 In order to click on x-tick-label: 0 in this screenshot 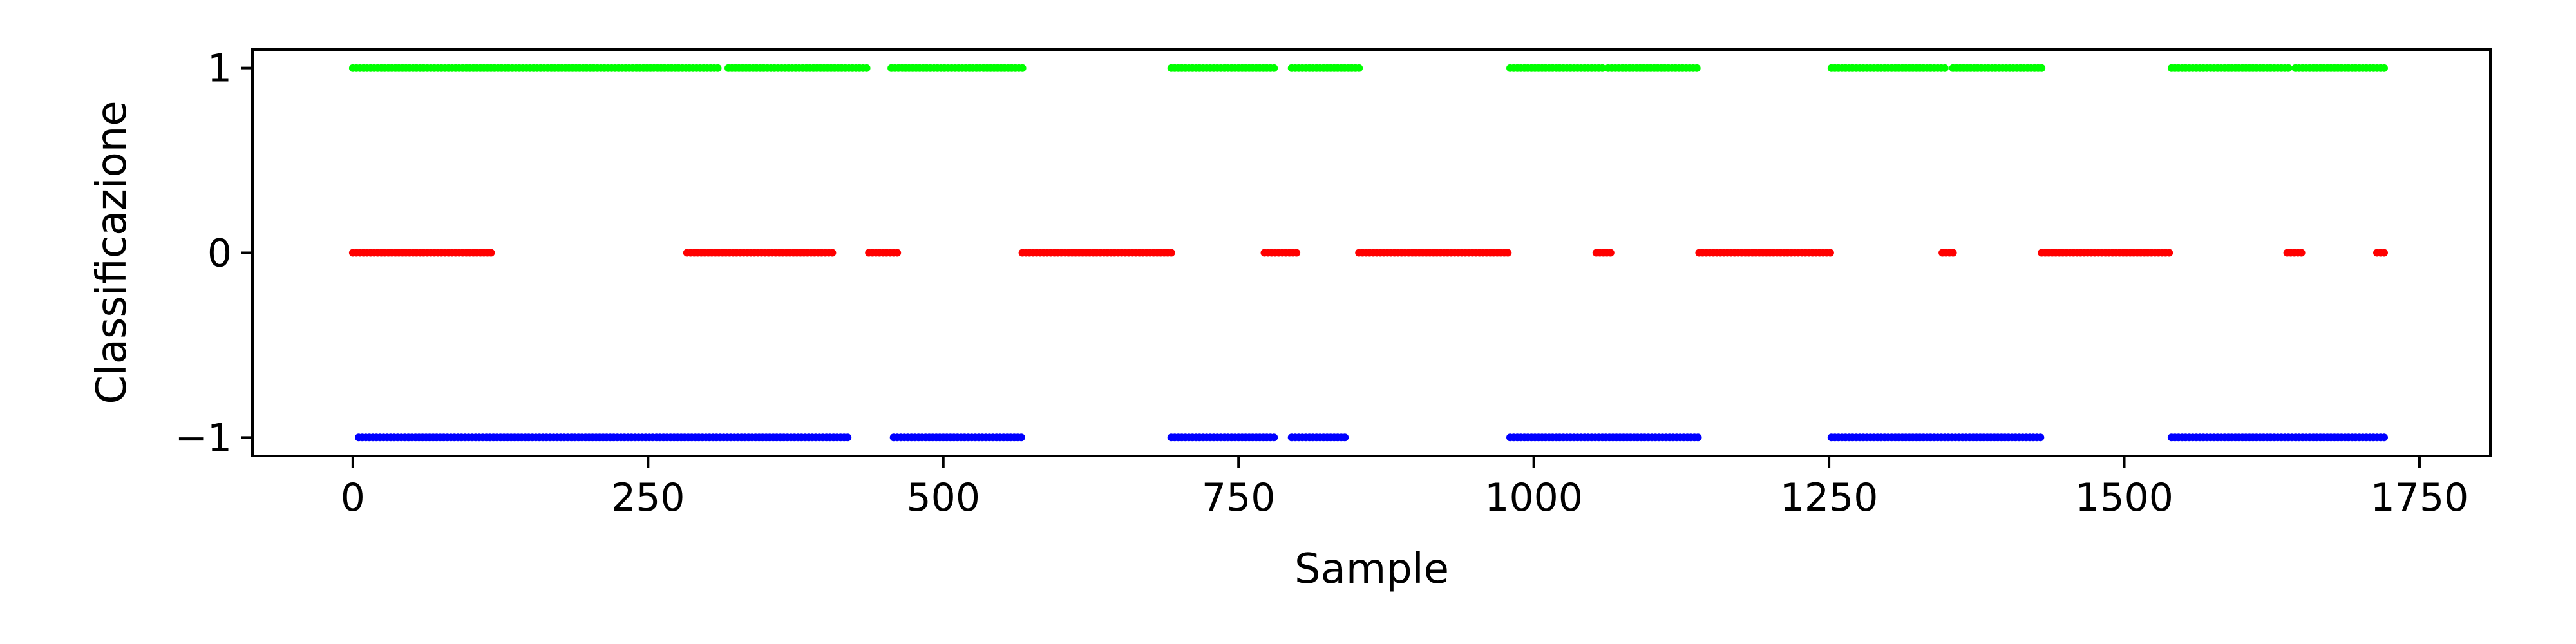, I will do `click(353, 497)`.